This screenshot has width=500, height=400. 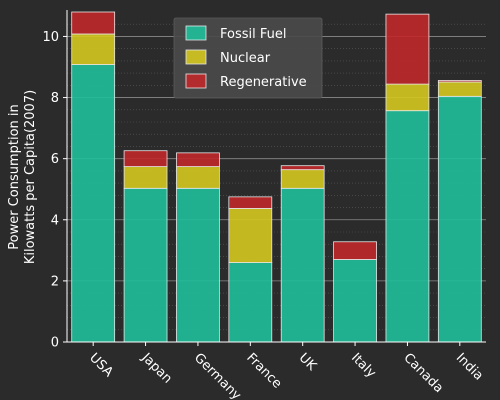 What do you see at coordinates (302, 168) in the screenshot?
I see `bar-regenerative-uk` at bounding box center [302, 168].